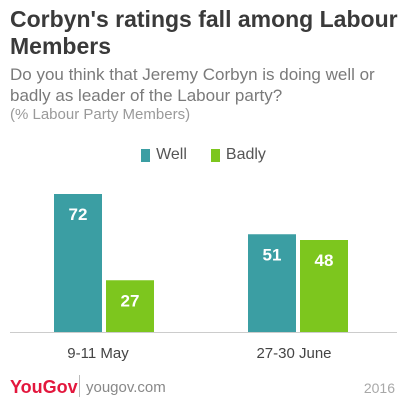 This screenshot has width=407, height=405. I want to click on legend-item-badly: Badly, so click(238, 155).